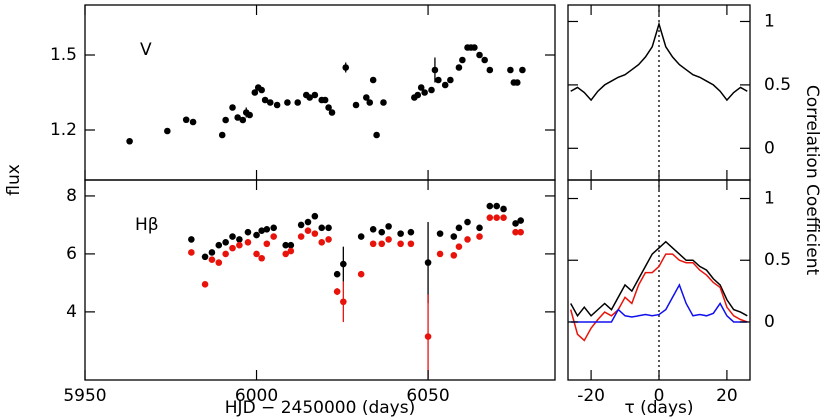  I want to click on y-tick-label: 6, so click(71, 254).